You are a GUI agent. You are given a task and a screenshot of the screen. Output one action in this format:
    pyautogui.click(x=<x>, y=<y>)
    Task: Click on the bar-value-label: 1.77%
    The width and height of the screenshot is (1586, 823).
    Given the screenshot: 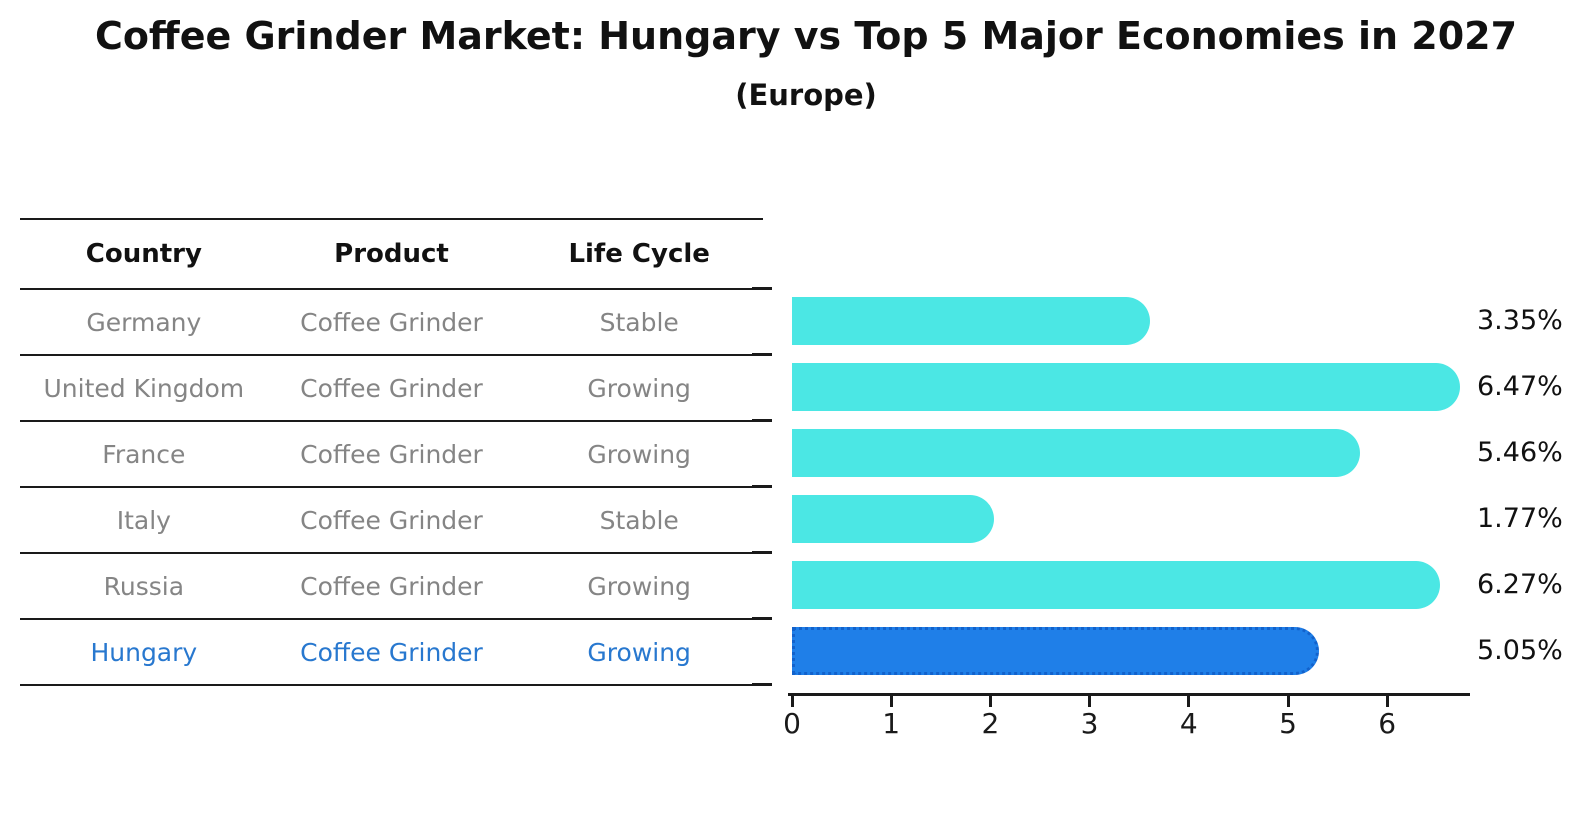 What is the action you would take?
    pyautogui.click(x=1520, y=518)
    